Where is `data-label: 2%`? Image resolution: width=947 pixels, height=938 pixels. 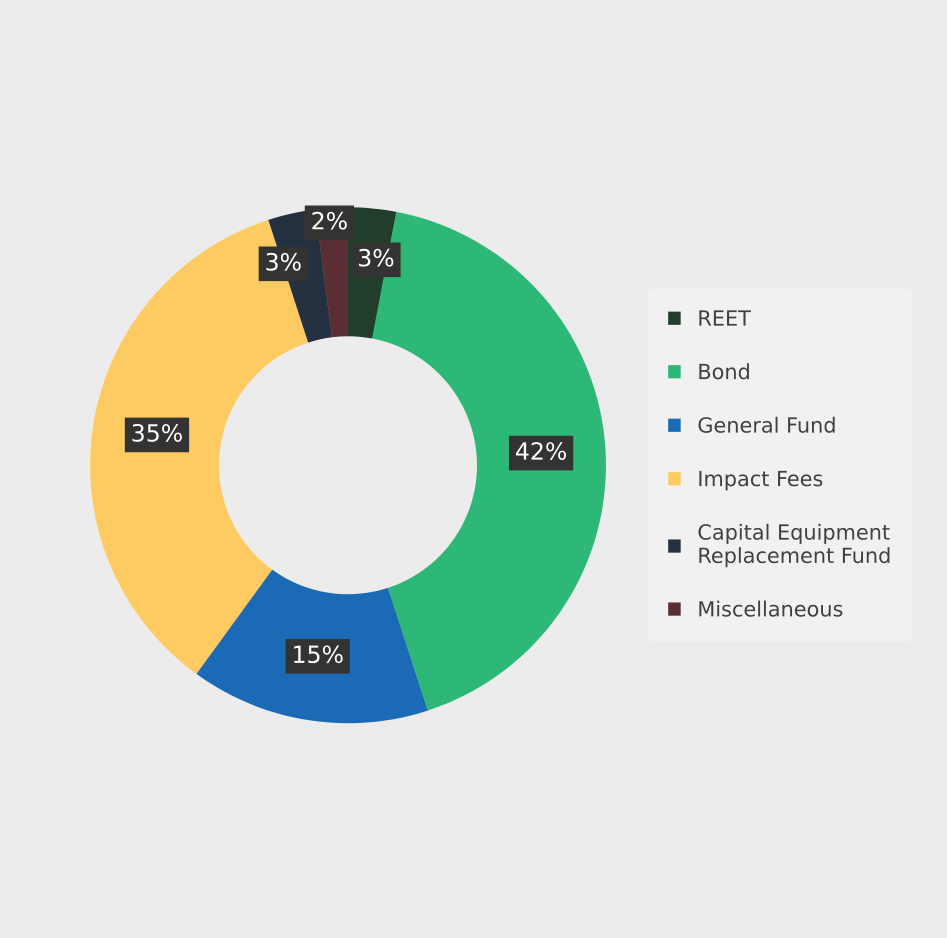 data-label: 2% is located at coordinates (329, 221).